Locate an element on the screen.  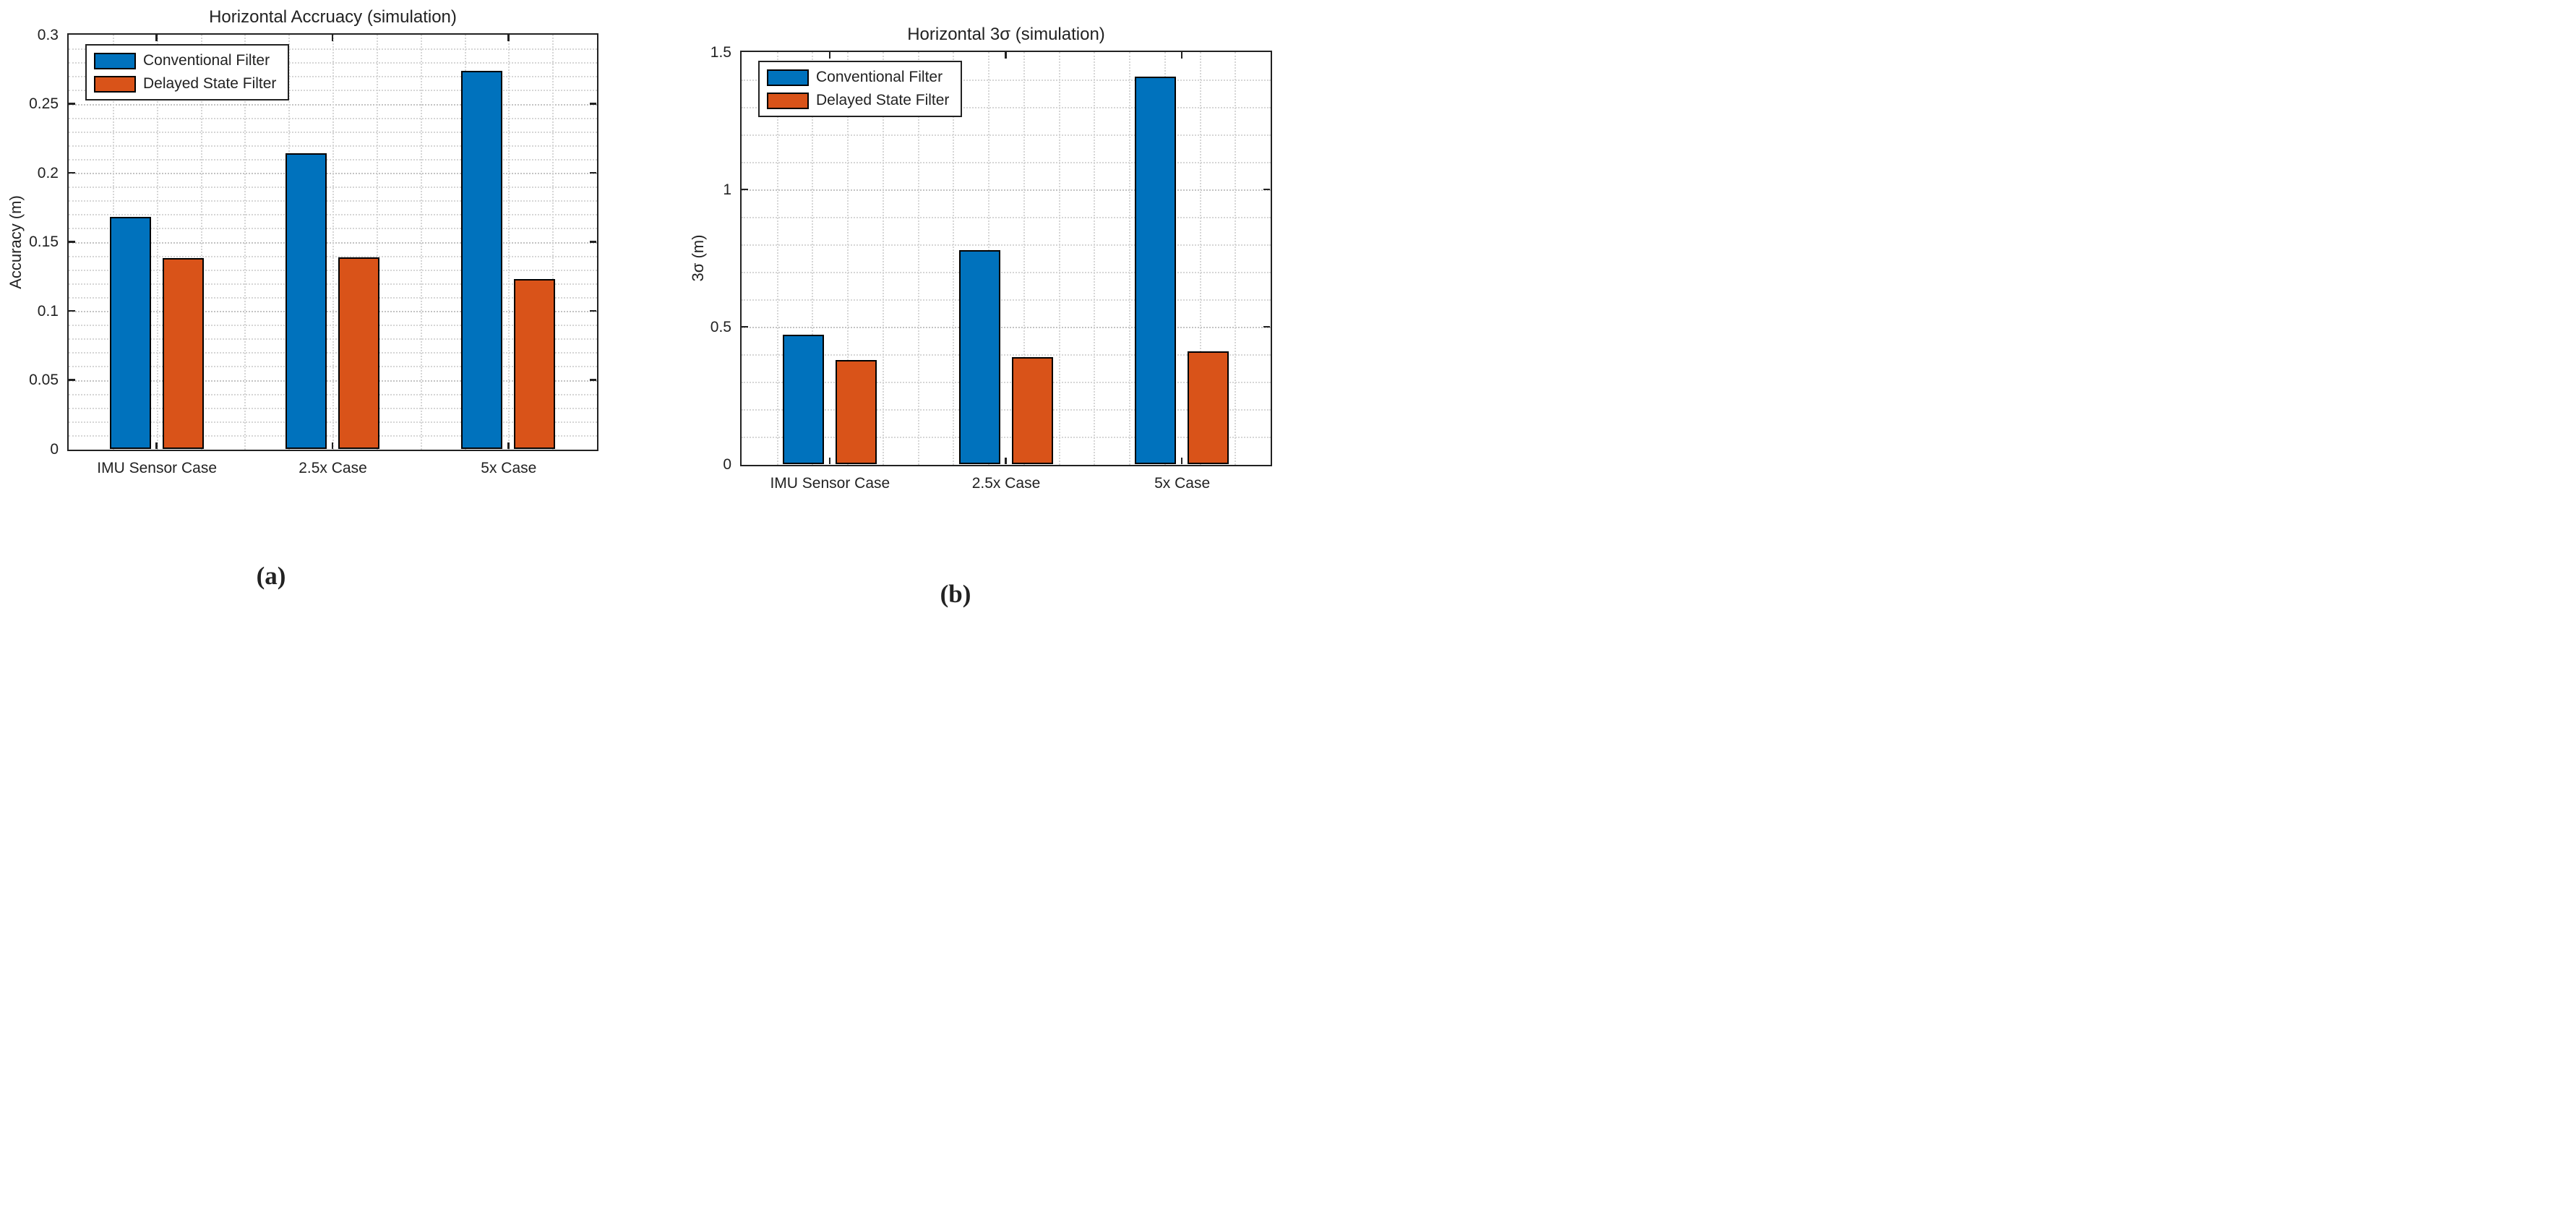
major-gridline-horizontal is located at coordinates (1006, 190).